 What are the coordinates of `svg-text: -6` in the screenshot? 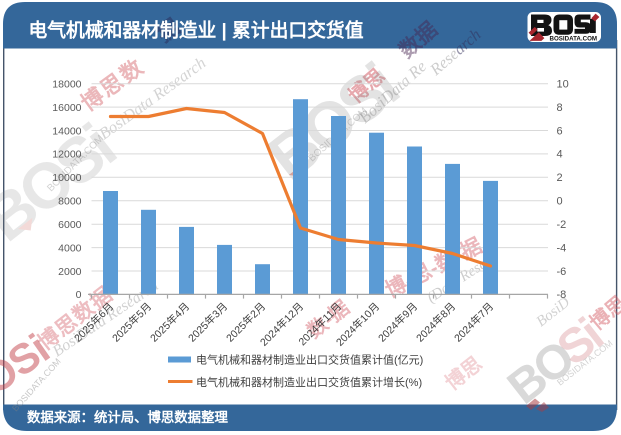 It's located at (562, 272).